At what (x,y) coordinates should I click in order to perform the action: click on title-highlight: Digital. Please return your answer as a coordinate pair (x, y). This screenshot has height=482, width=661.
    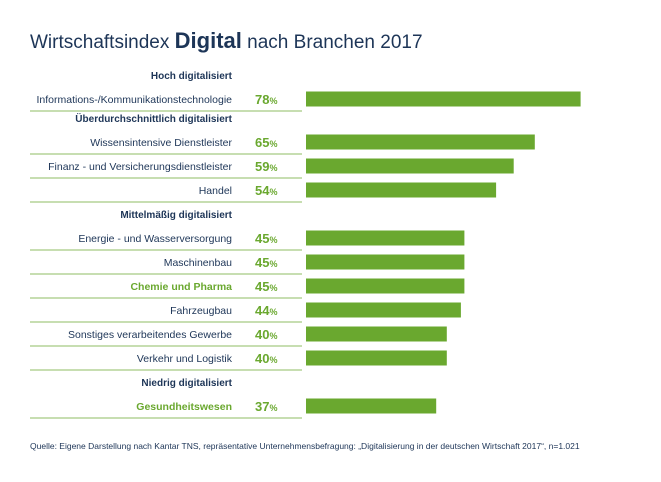
    Looking at the image, I should click on (208, 40).